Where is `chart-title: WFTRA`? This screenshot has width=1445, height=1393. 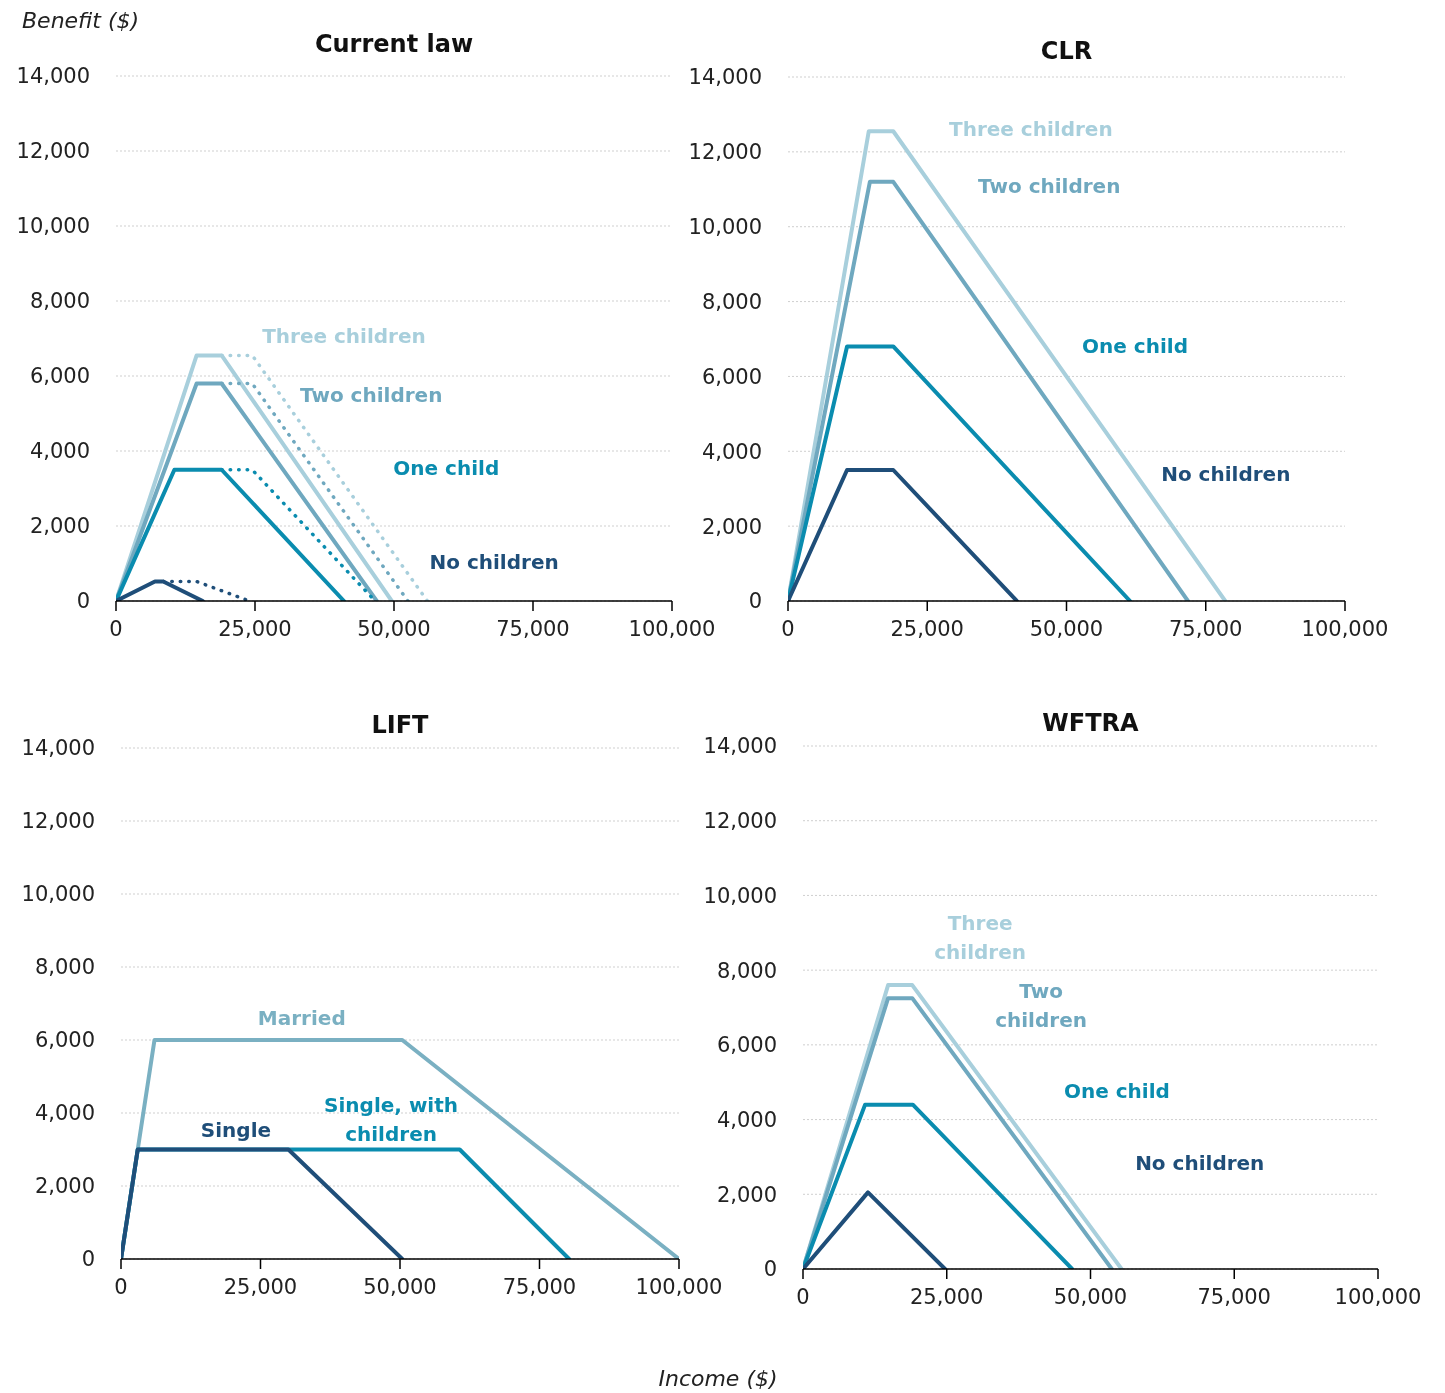 chart-title: WFTRA is located at coordinates (1090, 723).